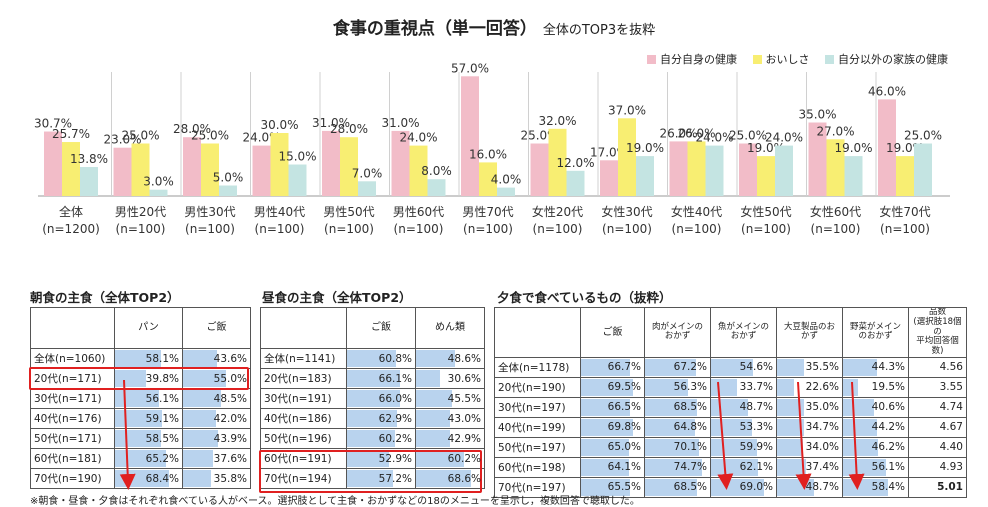 This screenshot has width=988, height=507. What do you see at coordinates (71, 211) in the screenshot?
I see `category-label: 全体` at bounding box center [71, 211].